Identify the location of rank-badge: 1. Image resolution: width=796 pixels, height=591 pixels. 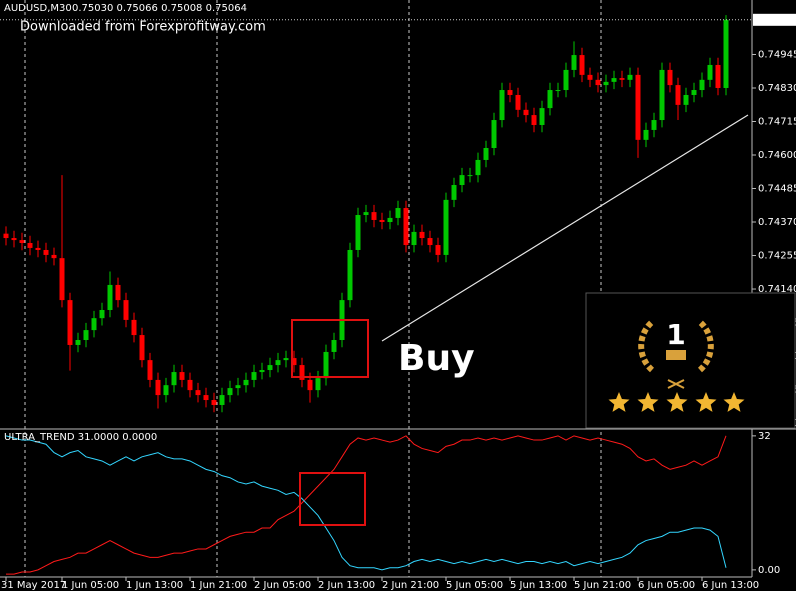
(690, 360).